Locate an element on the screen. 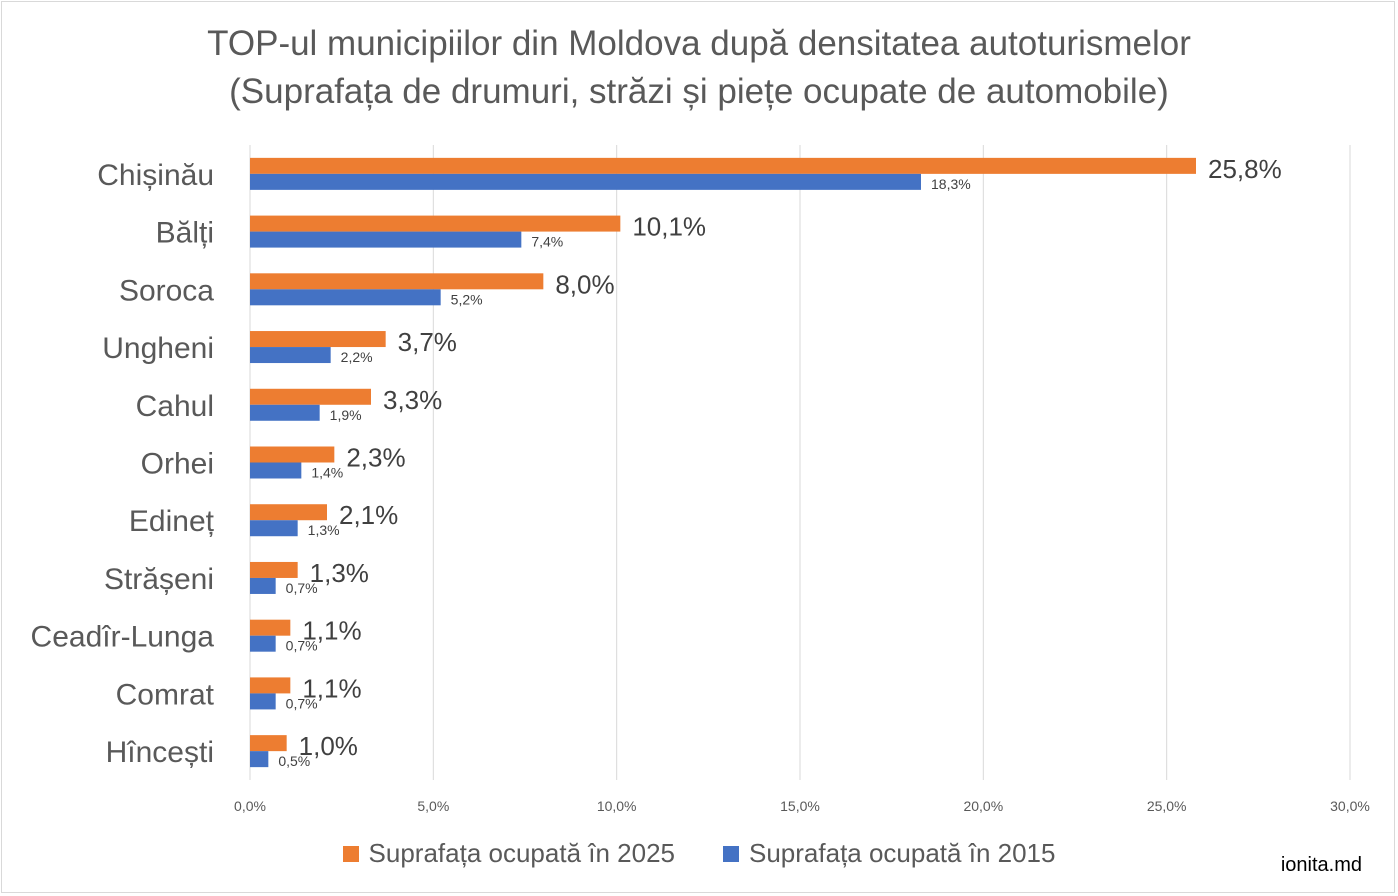 This screenshot has width=1398, height=896. data-label-2015-6: 1,3% is located at coordinates (324, 530).